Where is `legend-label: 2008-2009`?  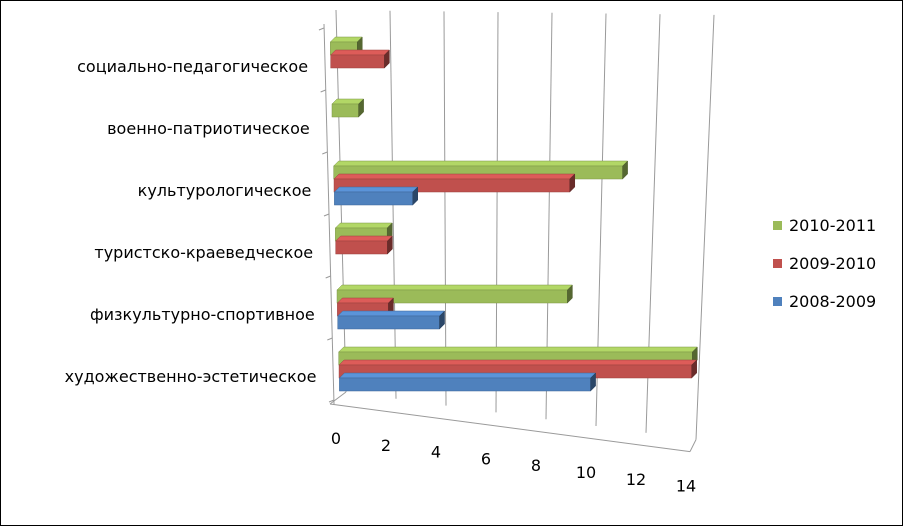 legend-label: 2008-2009 is located at coordinates (832, 301).